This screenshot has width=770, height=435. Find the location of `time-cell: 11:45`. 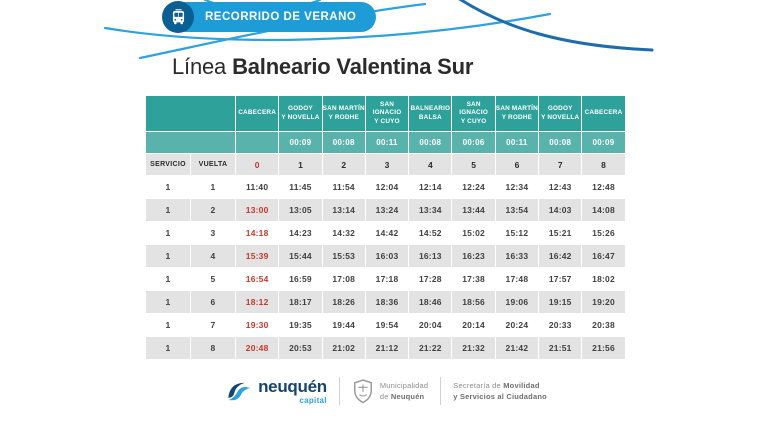

time-cell: 11:45 is located at coordinates (300, 187).